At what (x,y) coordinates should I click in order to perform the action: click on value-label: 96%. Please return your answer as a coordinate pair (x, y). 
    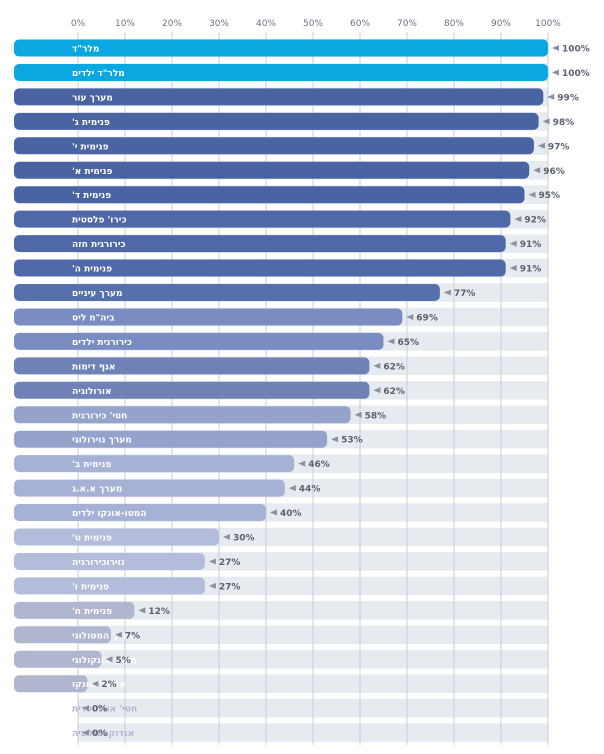
    Looking at the image, I should click on (554, 172).